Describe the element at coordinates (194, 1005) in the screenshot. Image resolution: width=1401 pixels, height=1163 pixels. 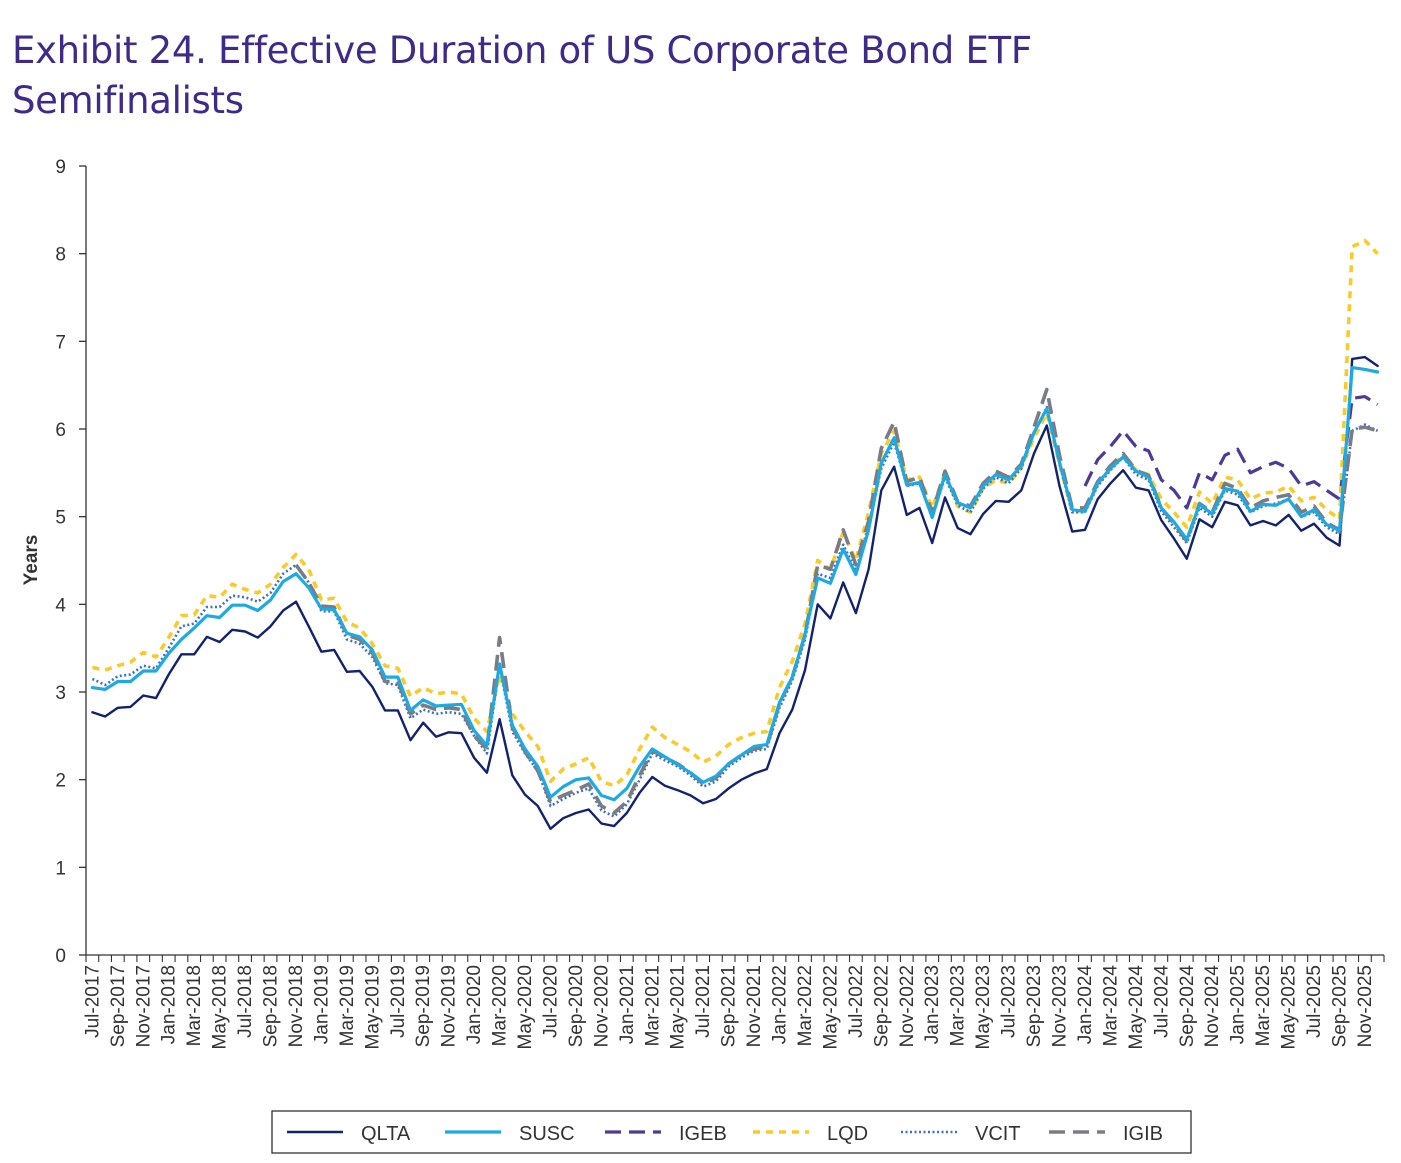
I see `x-tick-label: Mar-2018` at that location.